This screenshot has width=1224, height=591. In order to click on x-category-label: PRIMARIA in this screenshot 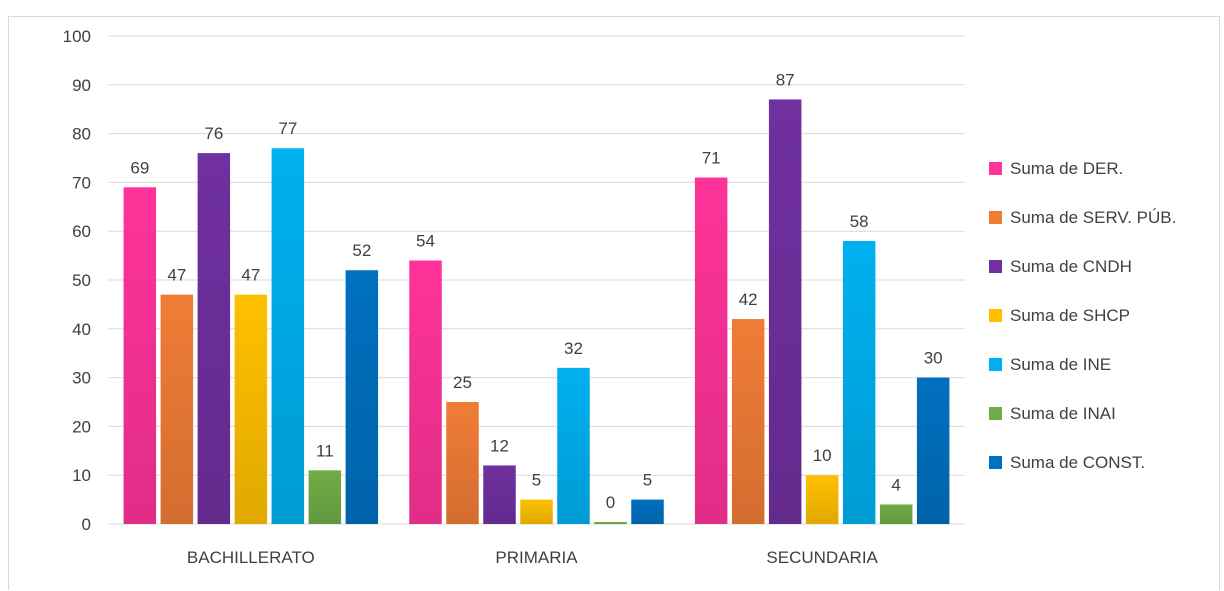, I will do `click(536, 557)`.